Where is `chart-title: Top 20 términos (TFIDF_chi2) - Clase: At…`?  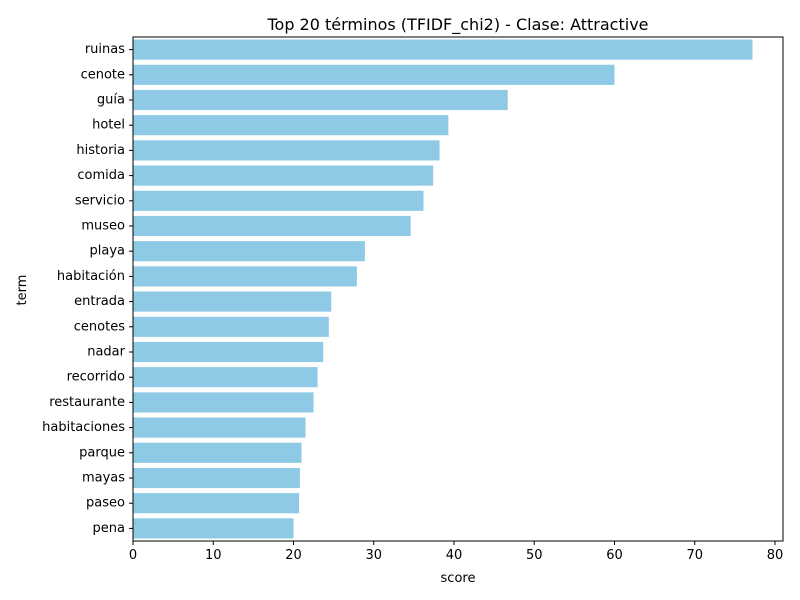 chart-title: Top 20 términos (TFIDF_chi2) - Clase: At… is located at coordinates (457, 25).